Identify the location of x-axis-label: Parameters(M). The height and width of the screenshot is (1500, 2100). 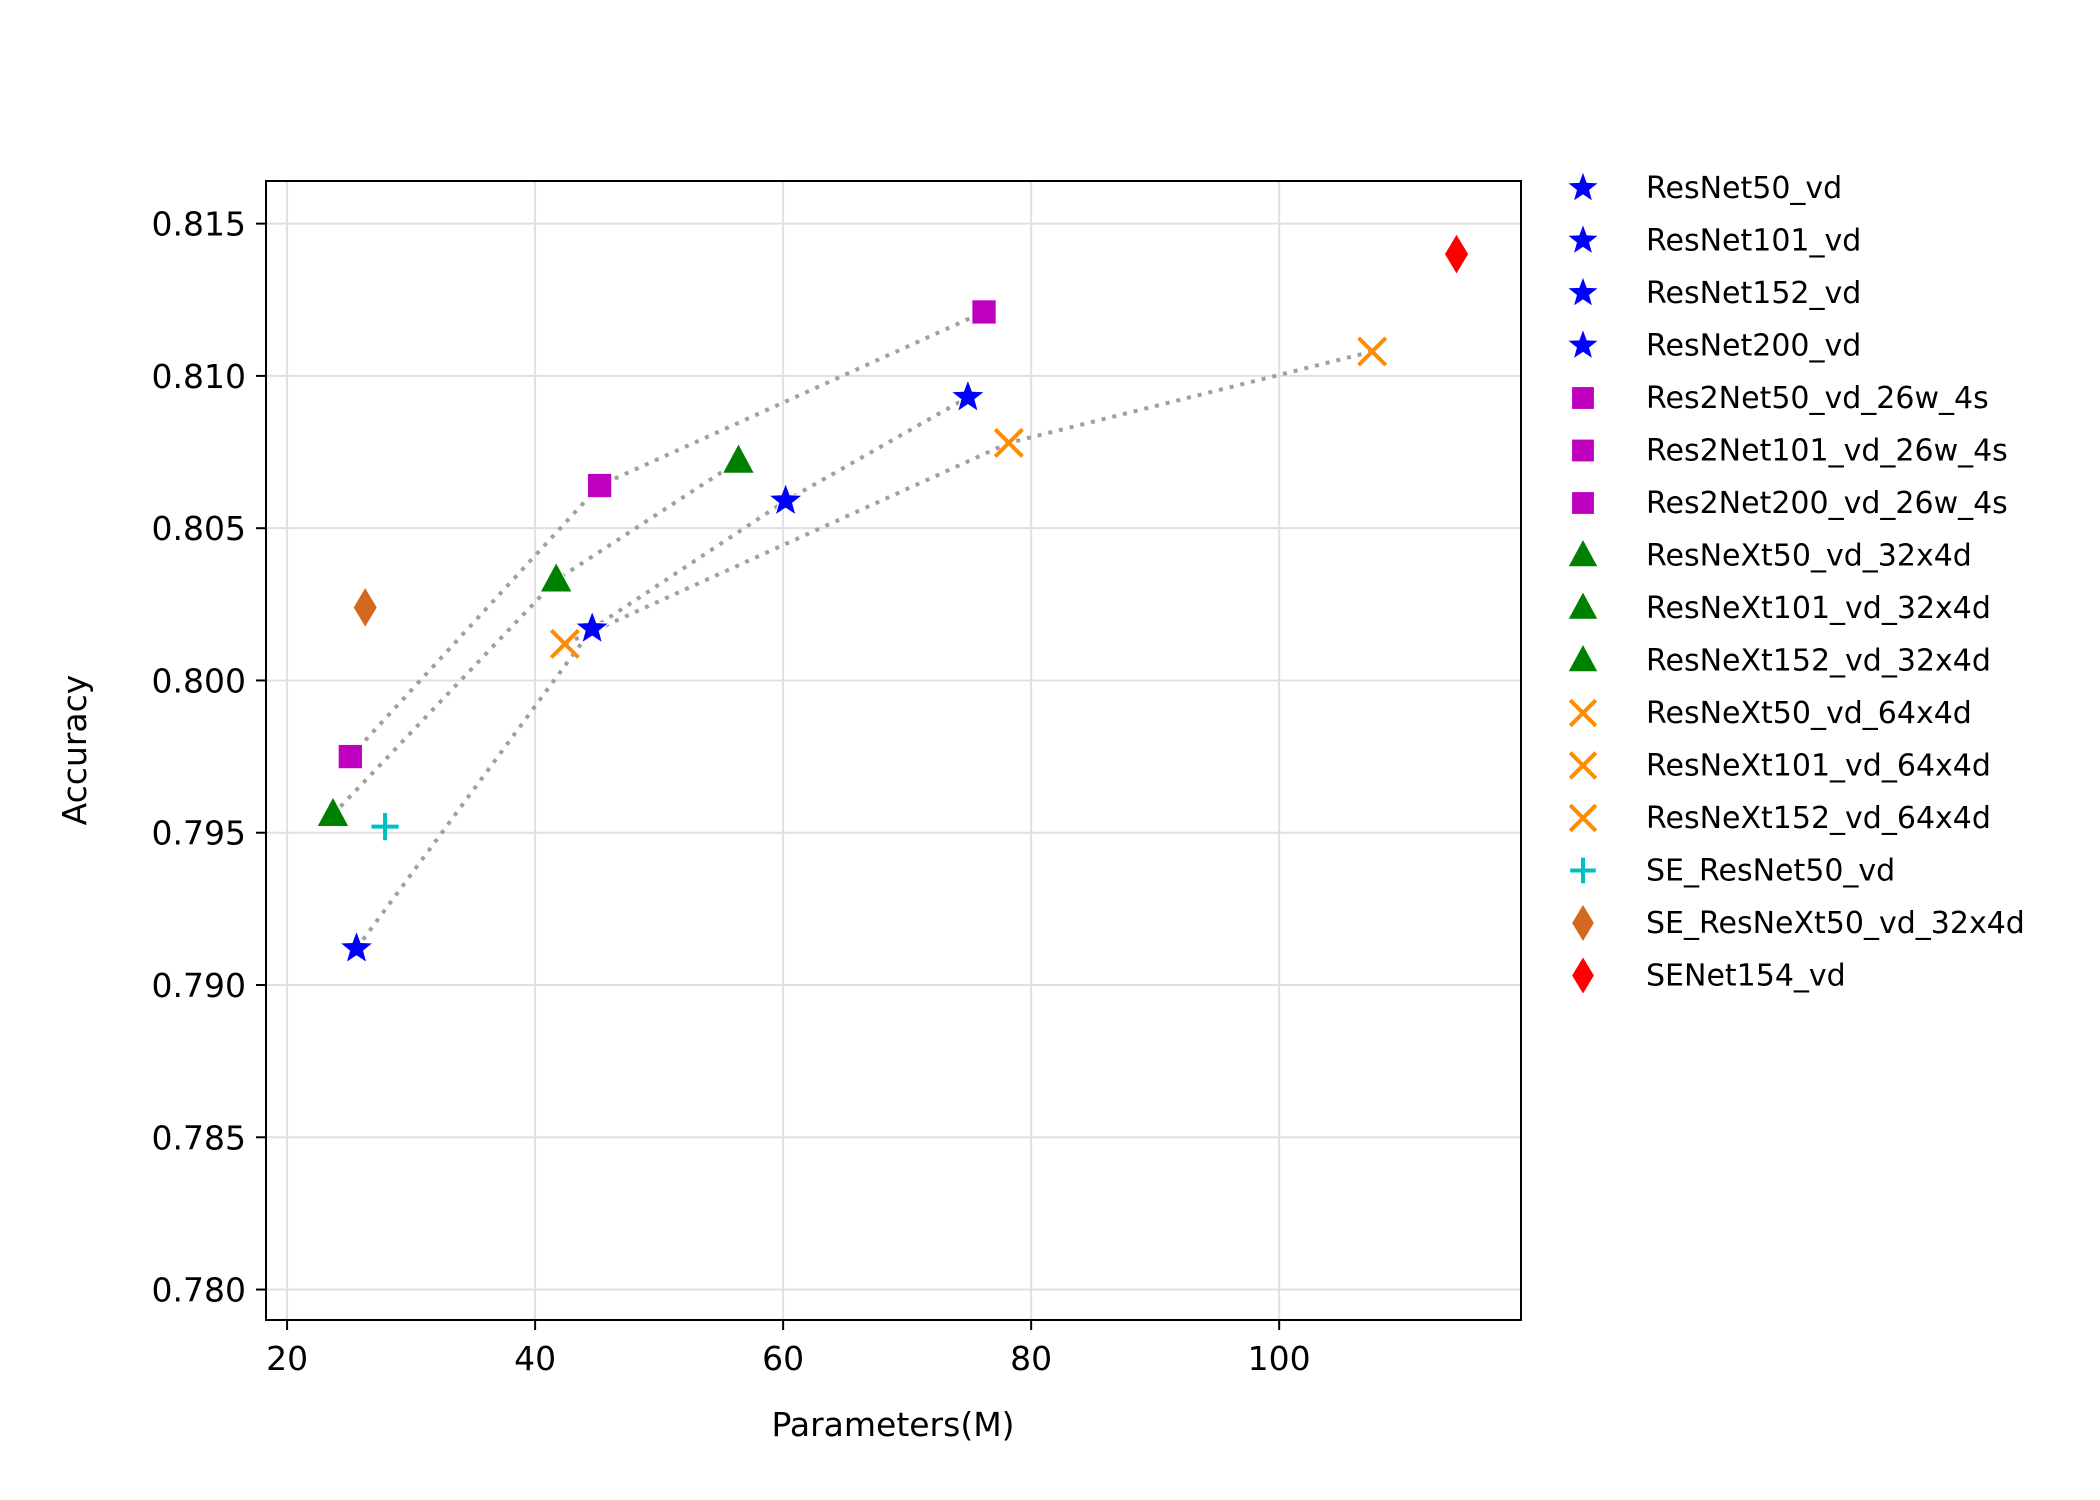
(892, 1424).